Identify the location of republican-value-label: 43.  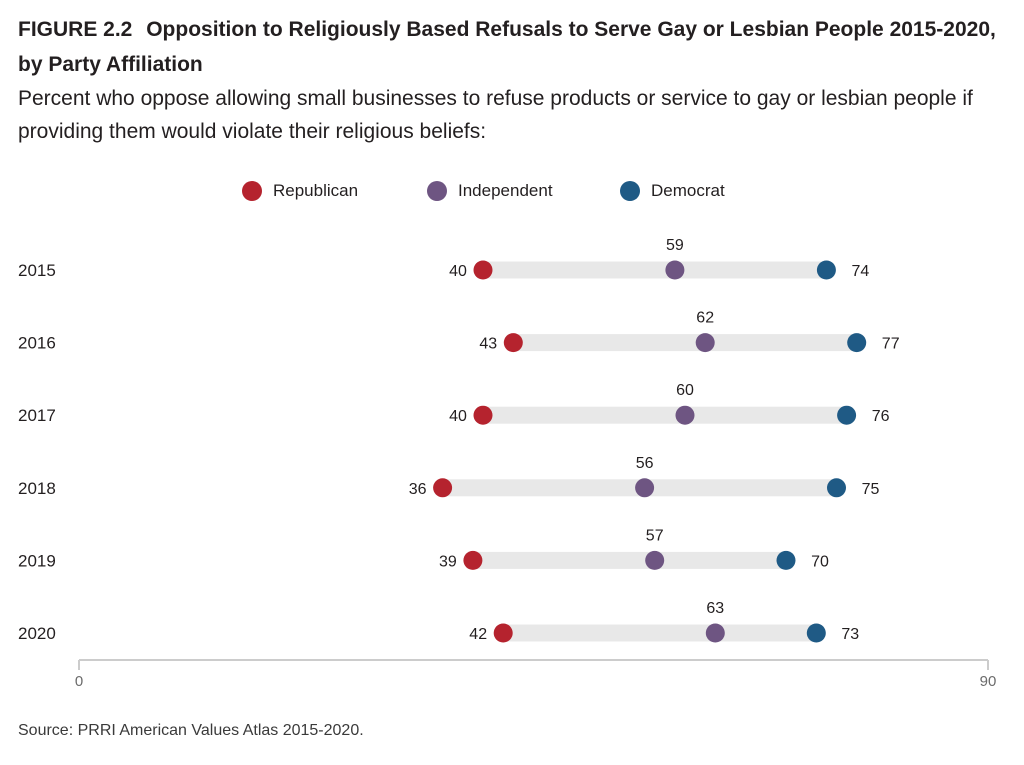
(488, 344).